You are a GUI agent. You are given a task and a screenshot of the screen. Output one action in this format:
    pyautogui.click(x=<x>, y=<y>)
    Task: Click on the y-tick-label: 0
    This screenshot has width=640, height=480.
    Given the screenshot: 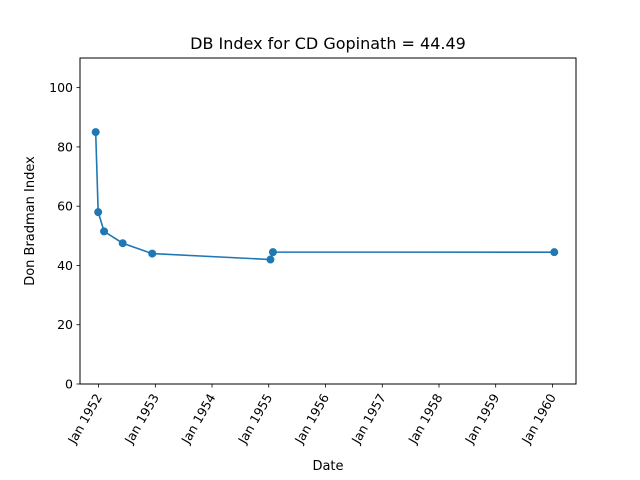 What is the action you would take?
    pyautogui.click(x=69, y=384)
    